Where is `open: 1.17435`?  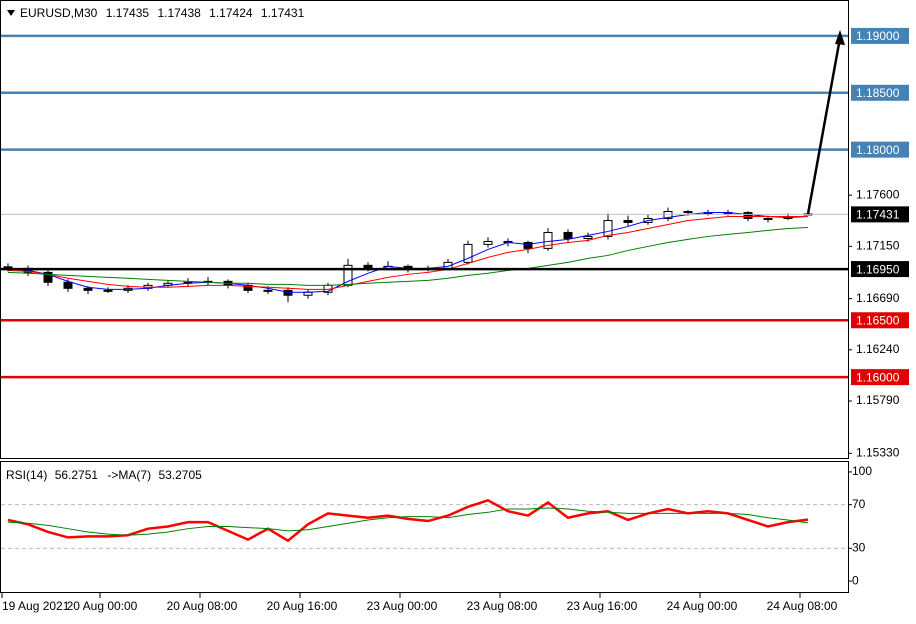
open: 1.17435 is located at coordinates (128, 13).